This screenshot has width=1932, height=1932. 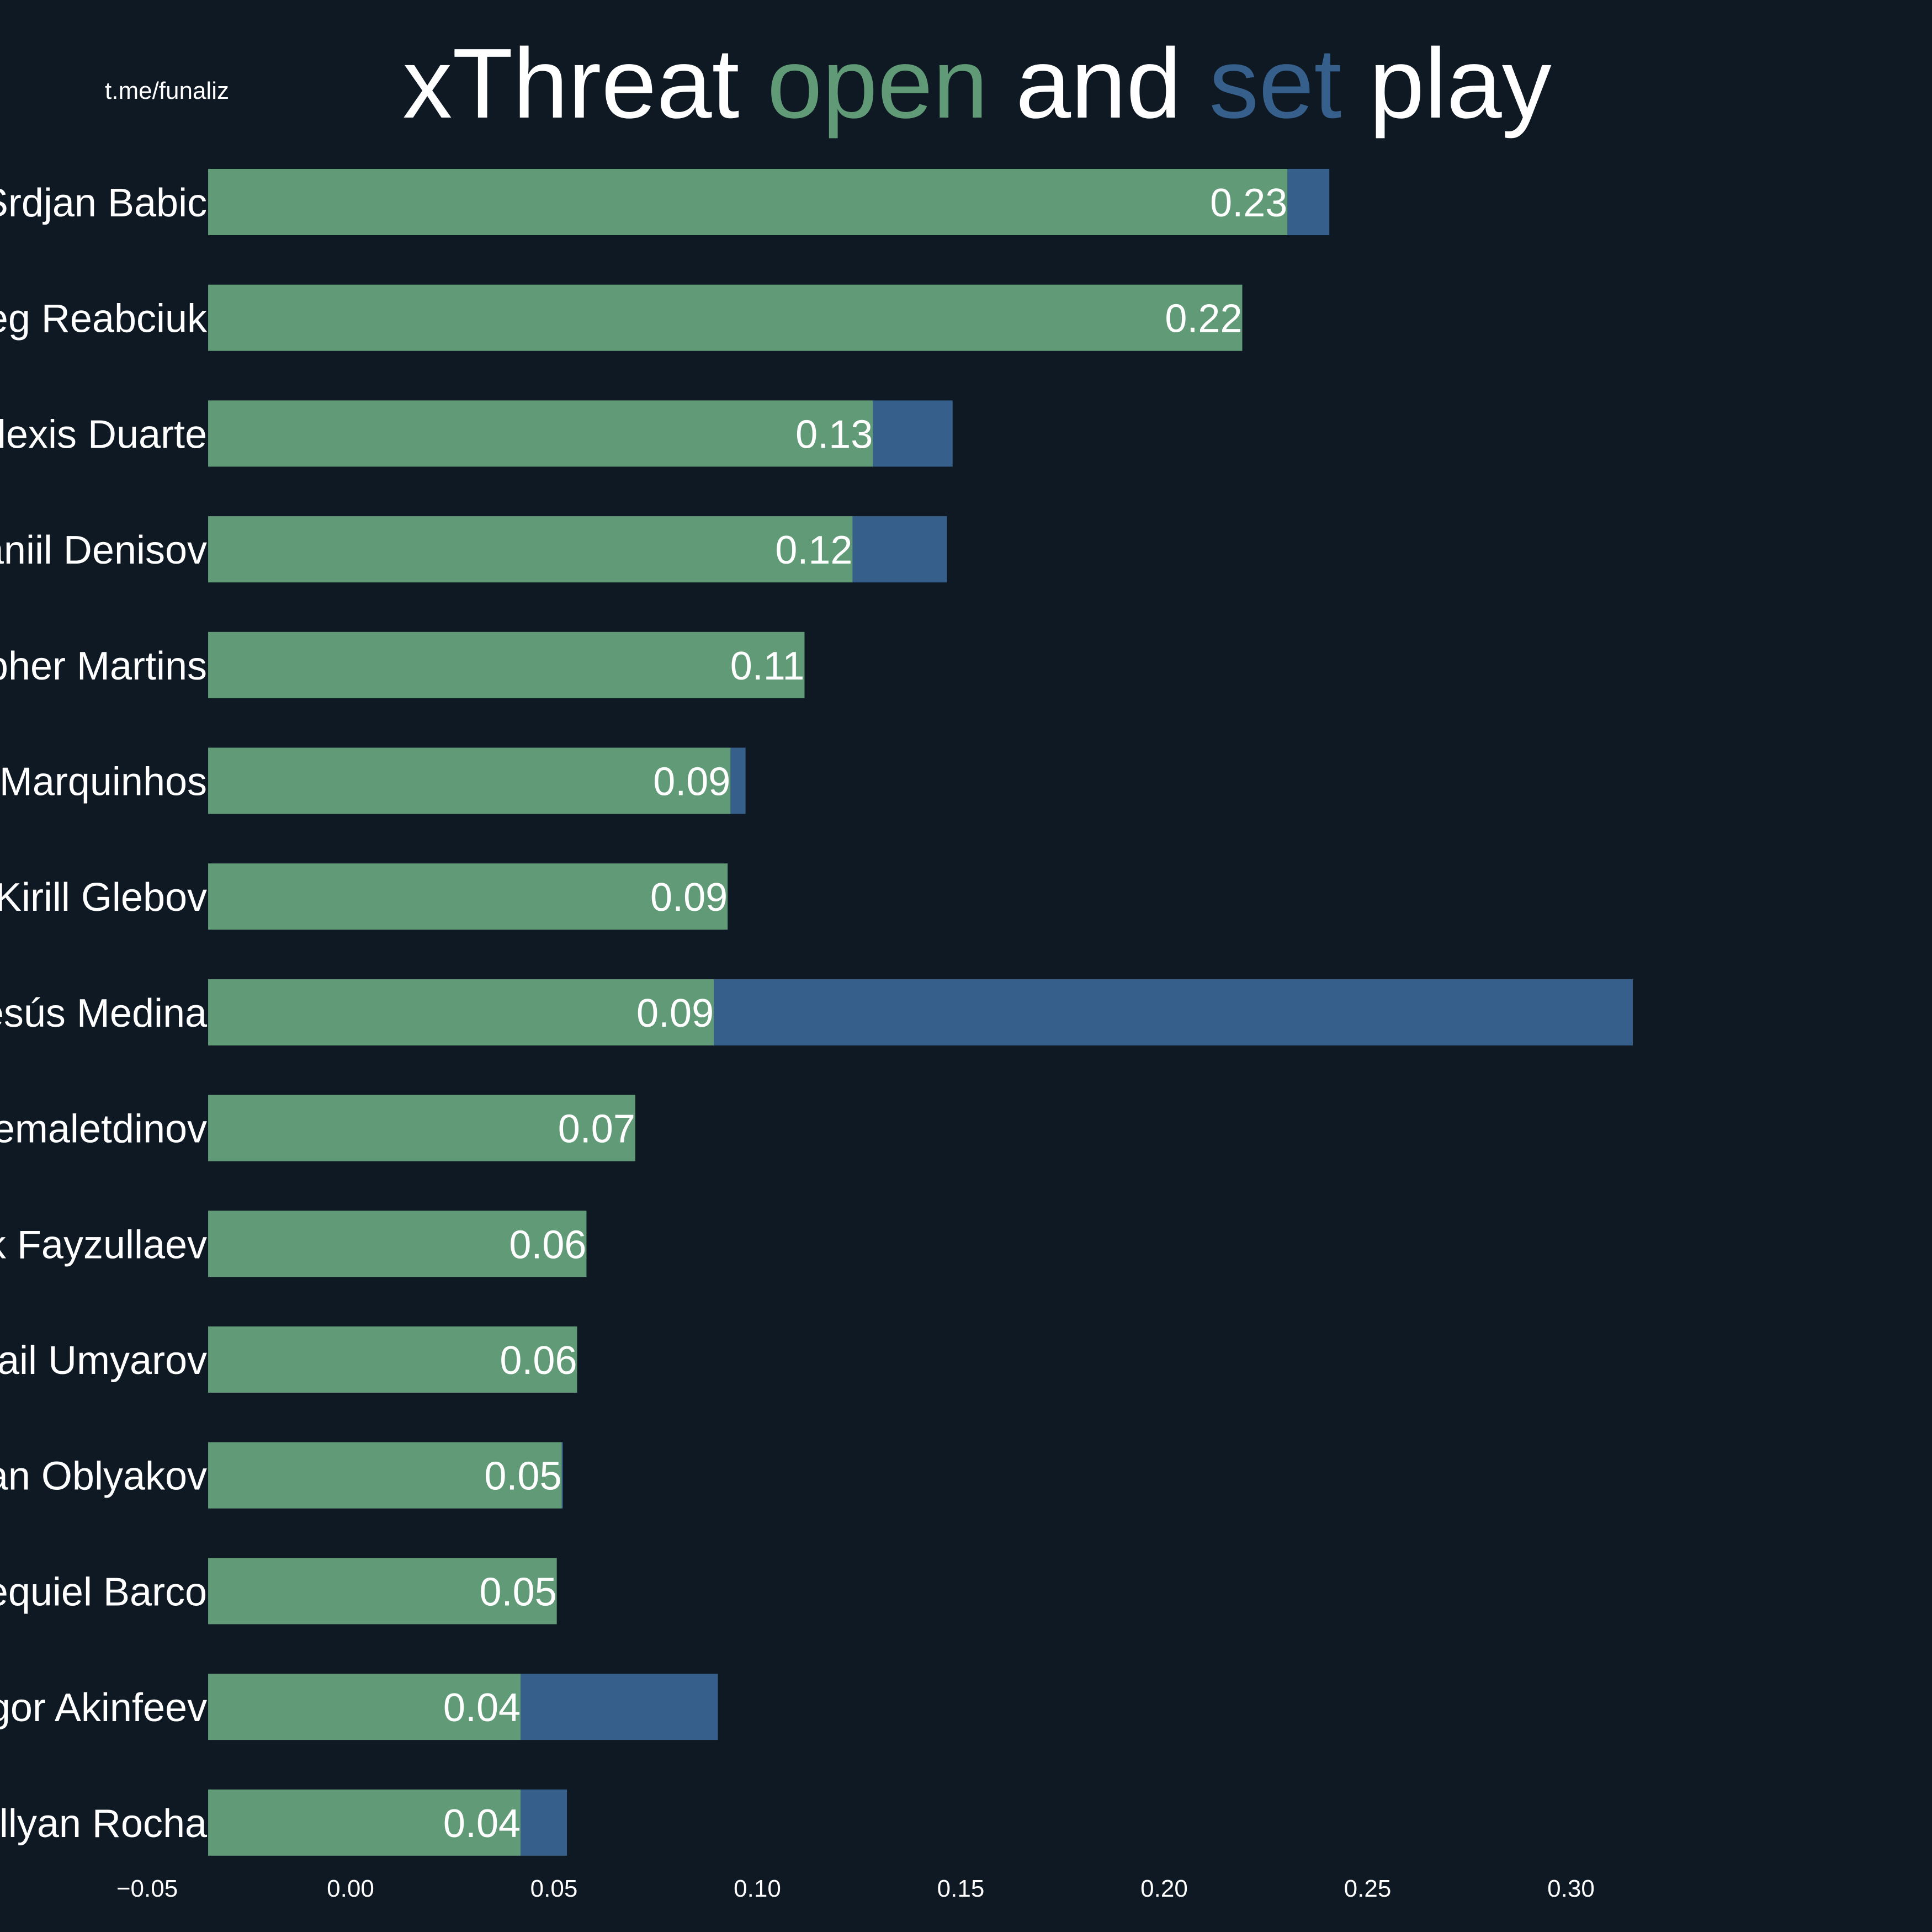 I want to click on player-label: Ivan Oblyakov, so click(x=104, y=1477).